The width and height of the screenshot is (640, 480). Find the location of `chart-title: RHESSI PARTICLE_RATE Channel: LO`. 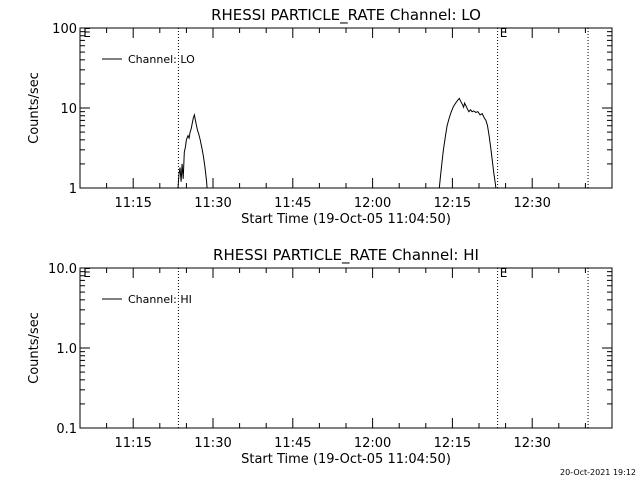

chart-title: RHESSI PARTICLE_RATE Channel: LO is located at coordinates (346, 15).